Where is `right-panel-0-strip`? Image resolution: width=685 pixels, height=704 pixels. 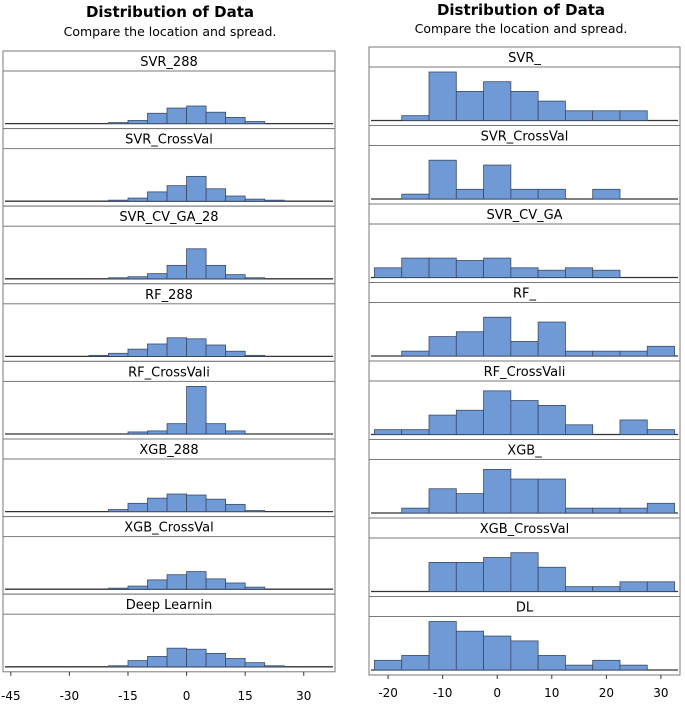 right-panel-0-strip is located at coordinates (524, 57).